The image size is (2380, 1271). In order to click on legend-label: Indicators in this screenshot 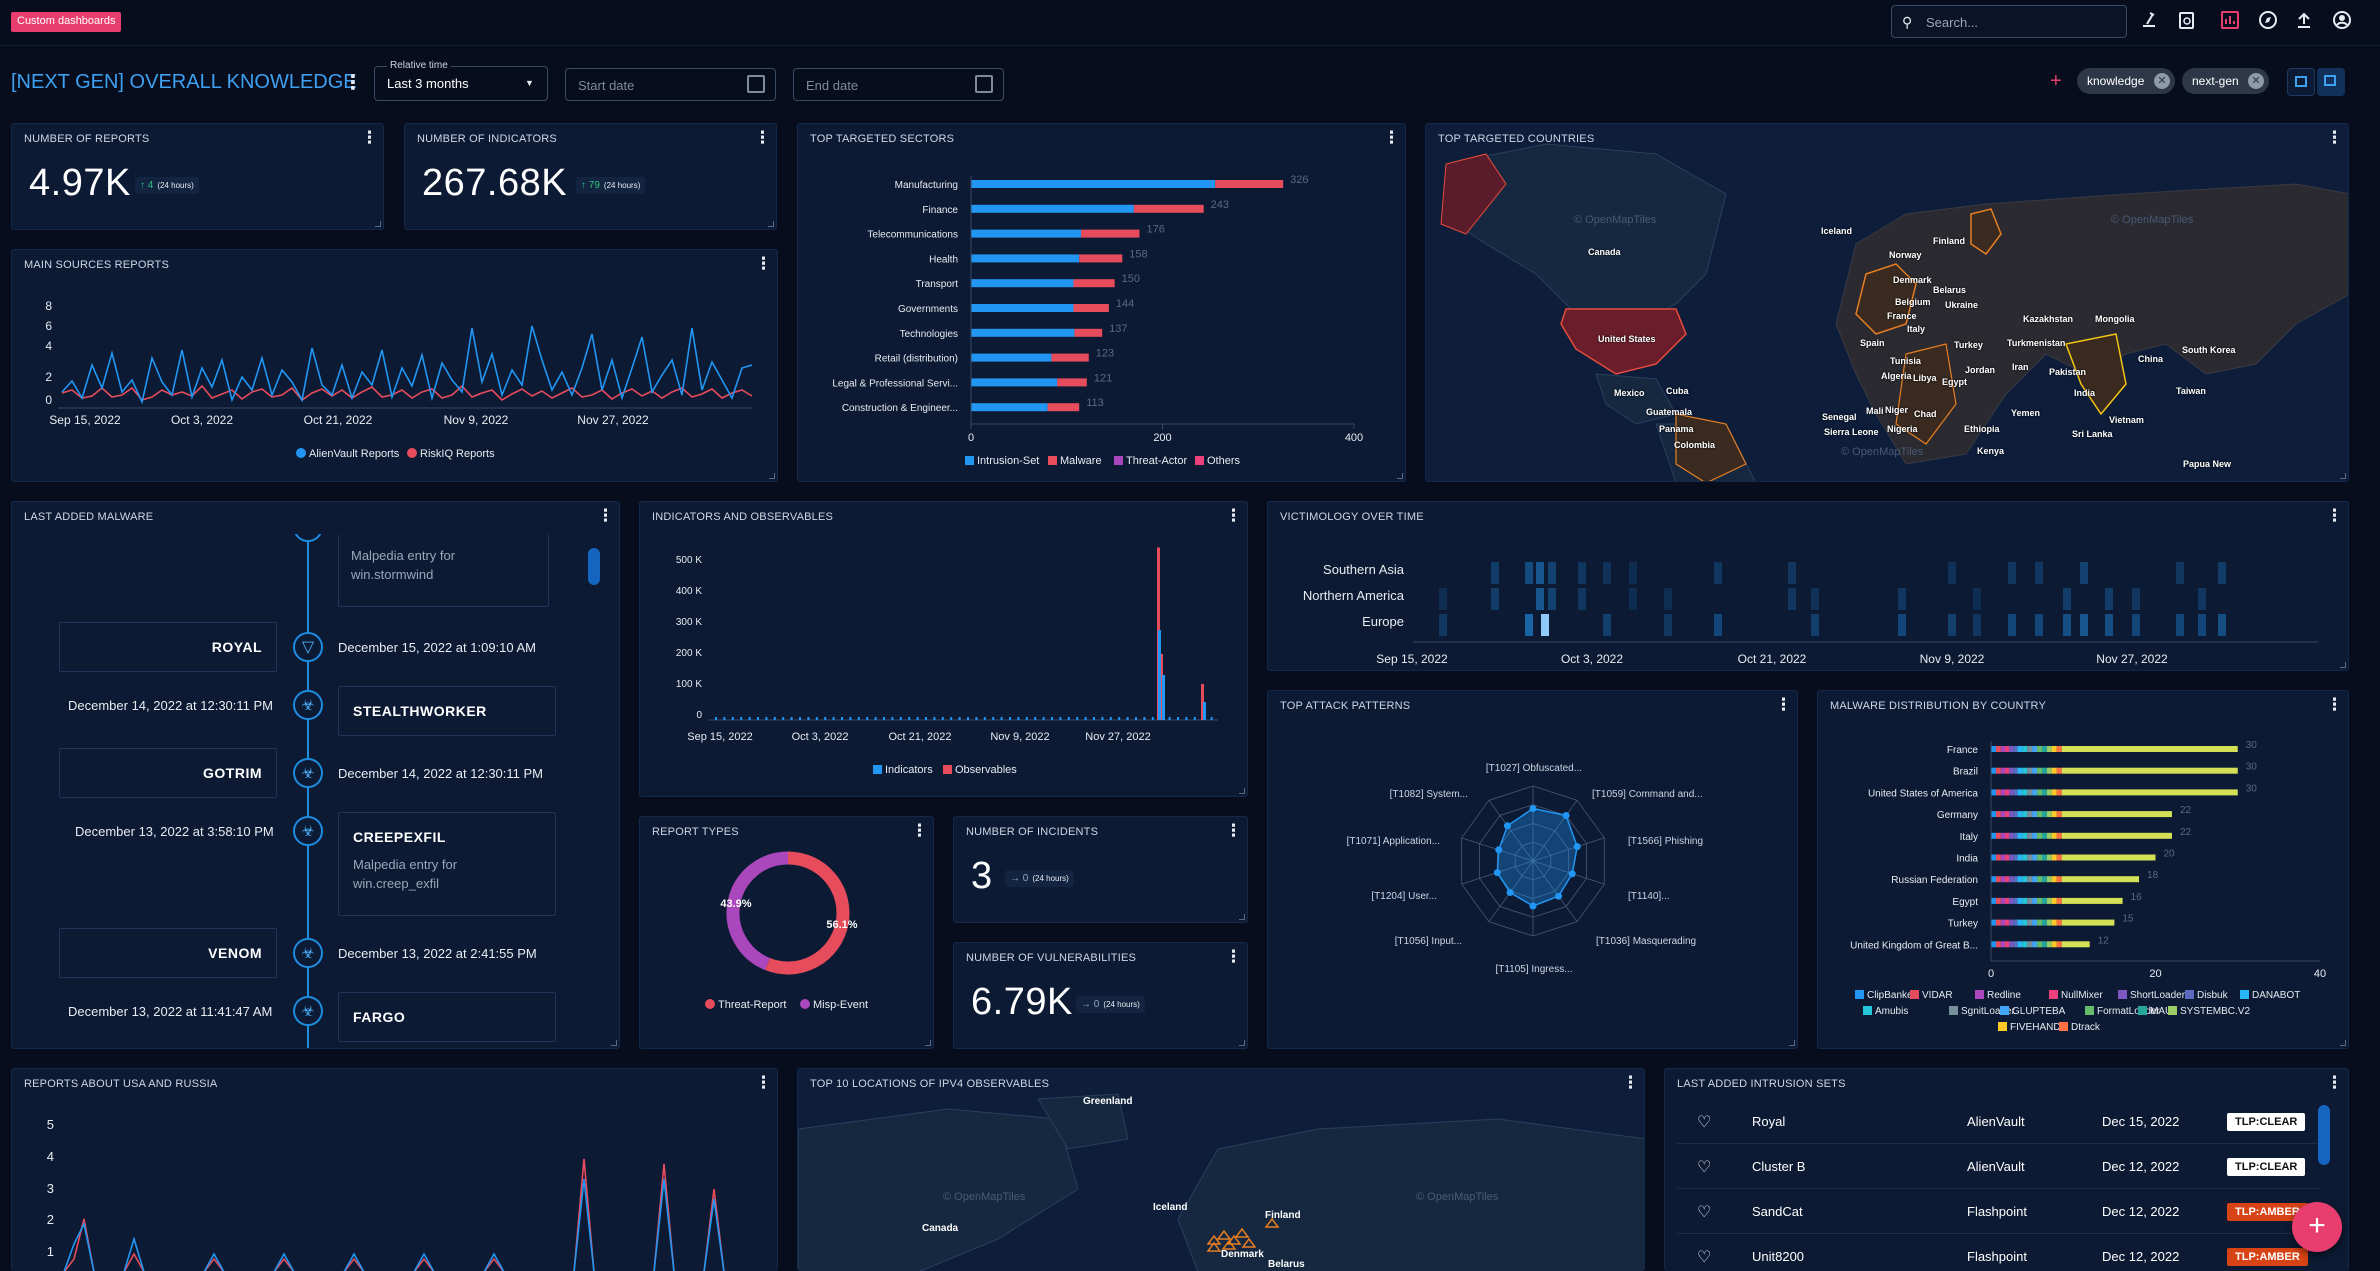, I will do `click(909, 770)`.